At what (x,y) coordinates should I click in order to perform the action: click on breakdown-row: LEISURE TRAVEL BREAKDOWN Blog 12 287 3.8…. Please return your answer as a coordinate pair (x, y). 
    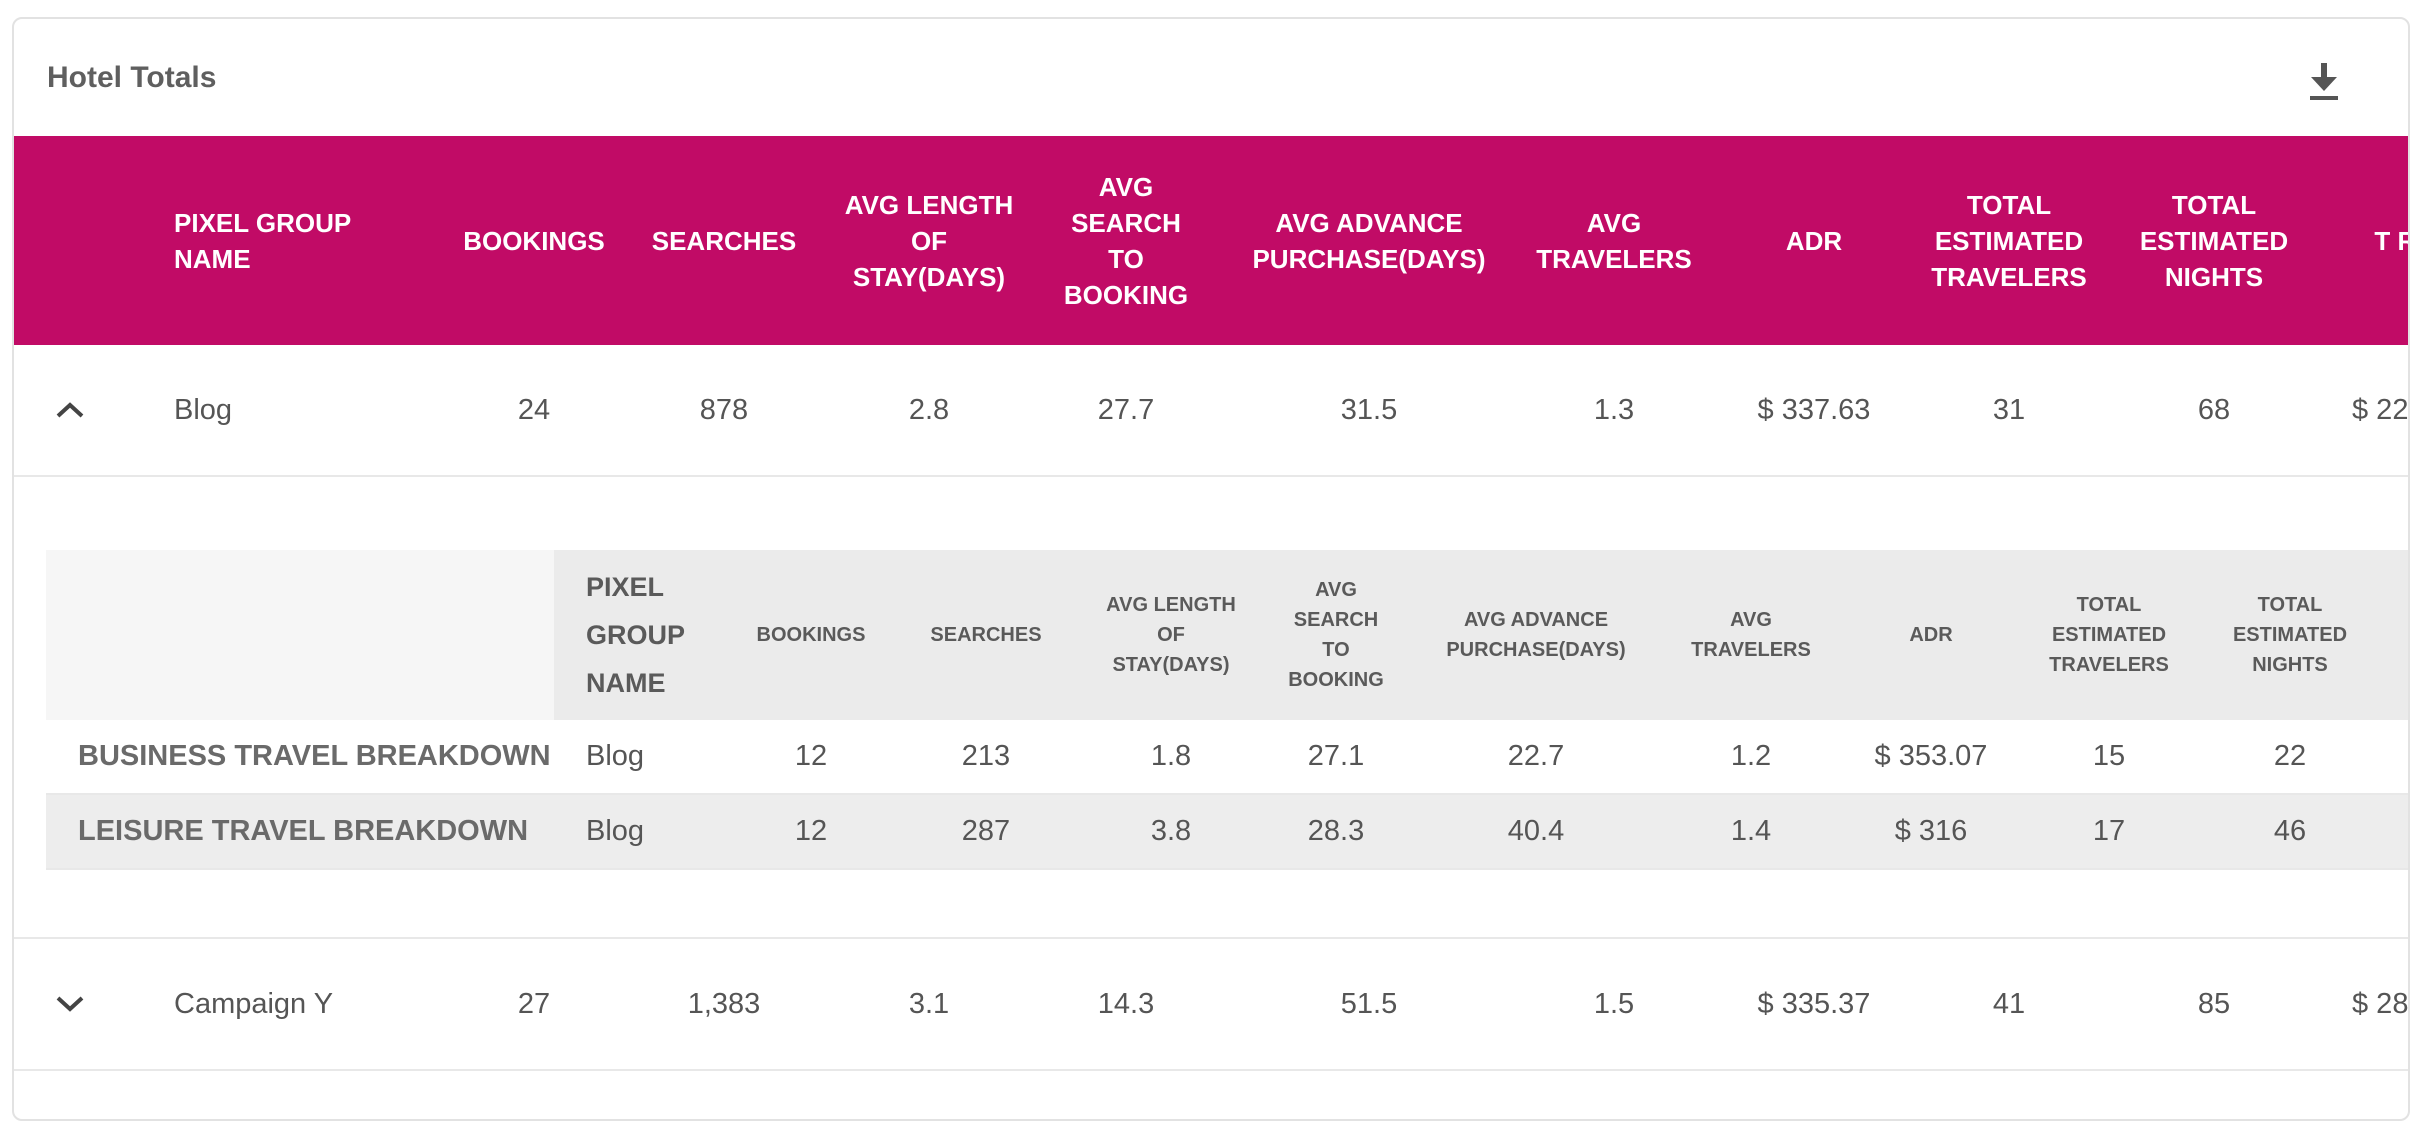
    Looking at the image, I should click on (1227, 832).